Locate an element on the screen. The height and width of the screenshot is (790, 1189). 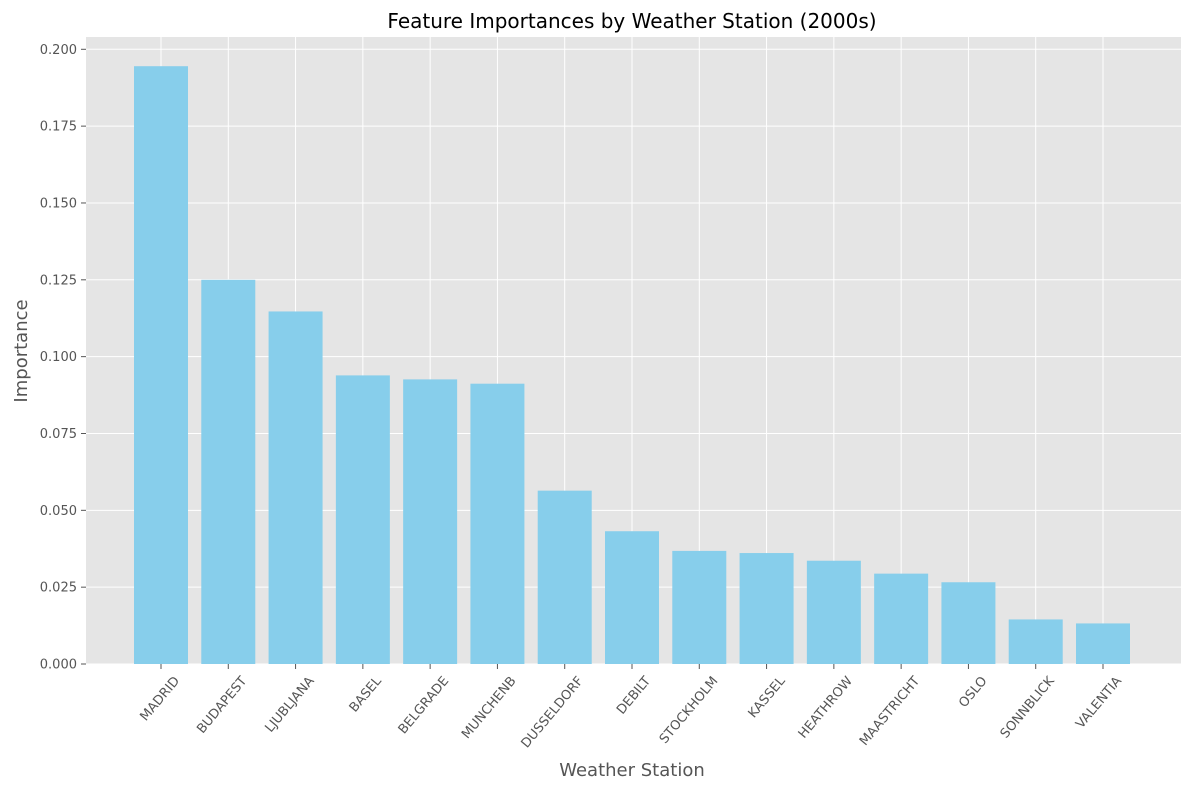
x-tick-label: DEBILT is located at coordinates (634, 696).